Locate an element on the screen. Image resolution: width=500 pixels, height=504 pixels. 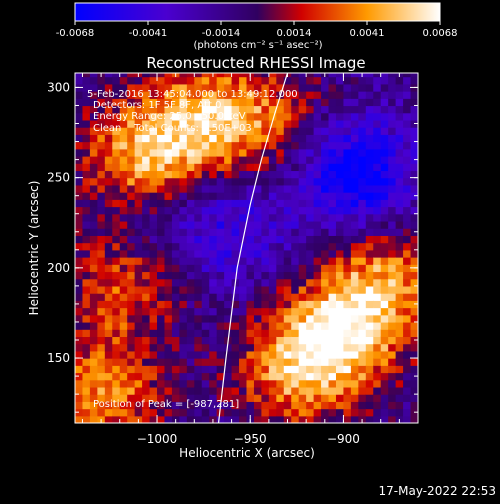
x-tick-label: −900 is located at coordinates (343, 439).